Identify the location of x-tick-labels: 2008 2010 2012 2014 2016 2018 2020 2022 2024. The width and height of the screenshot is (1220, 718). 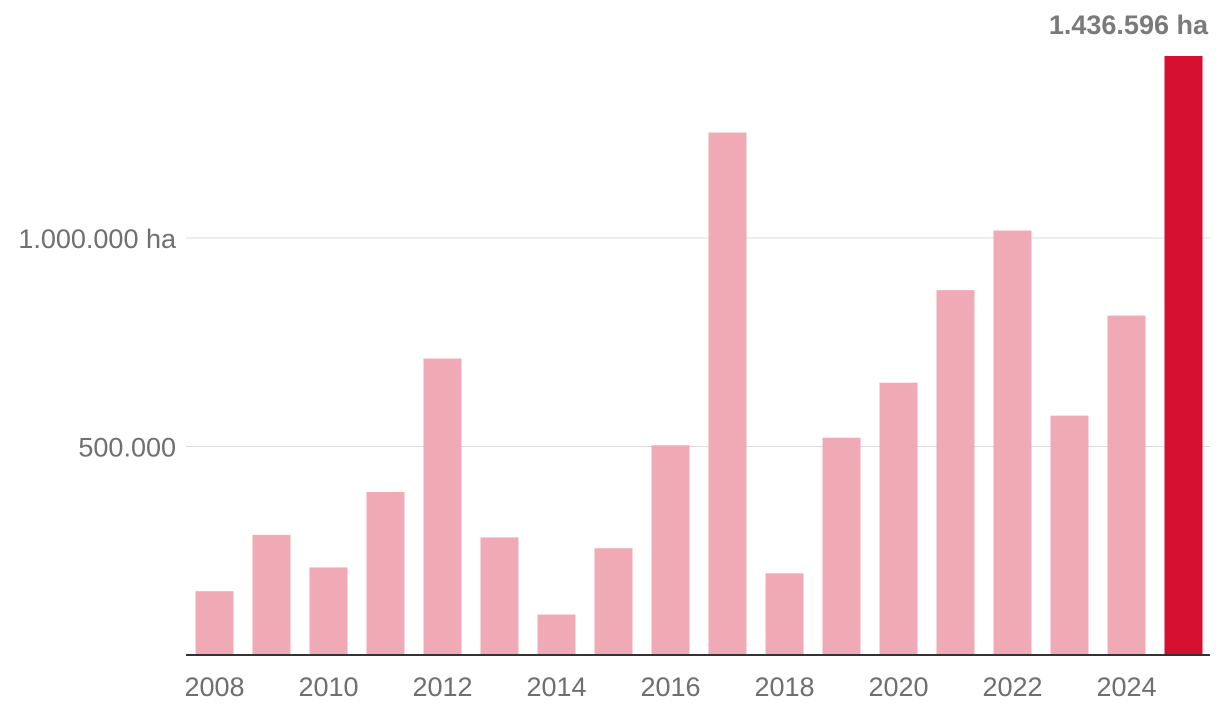
(670, 687).